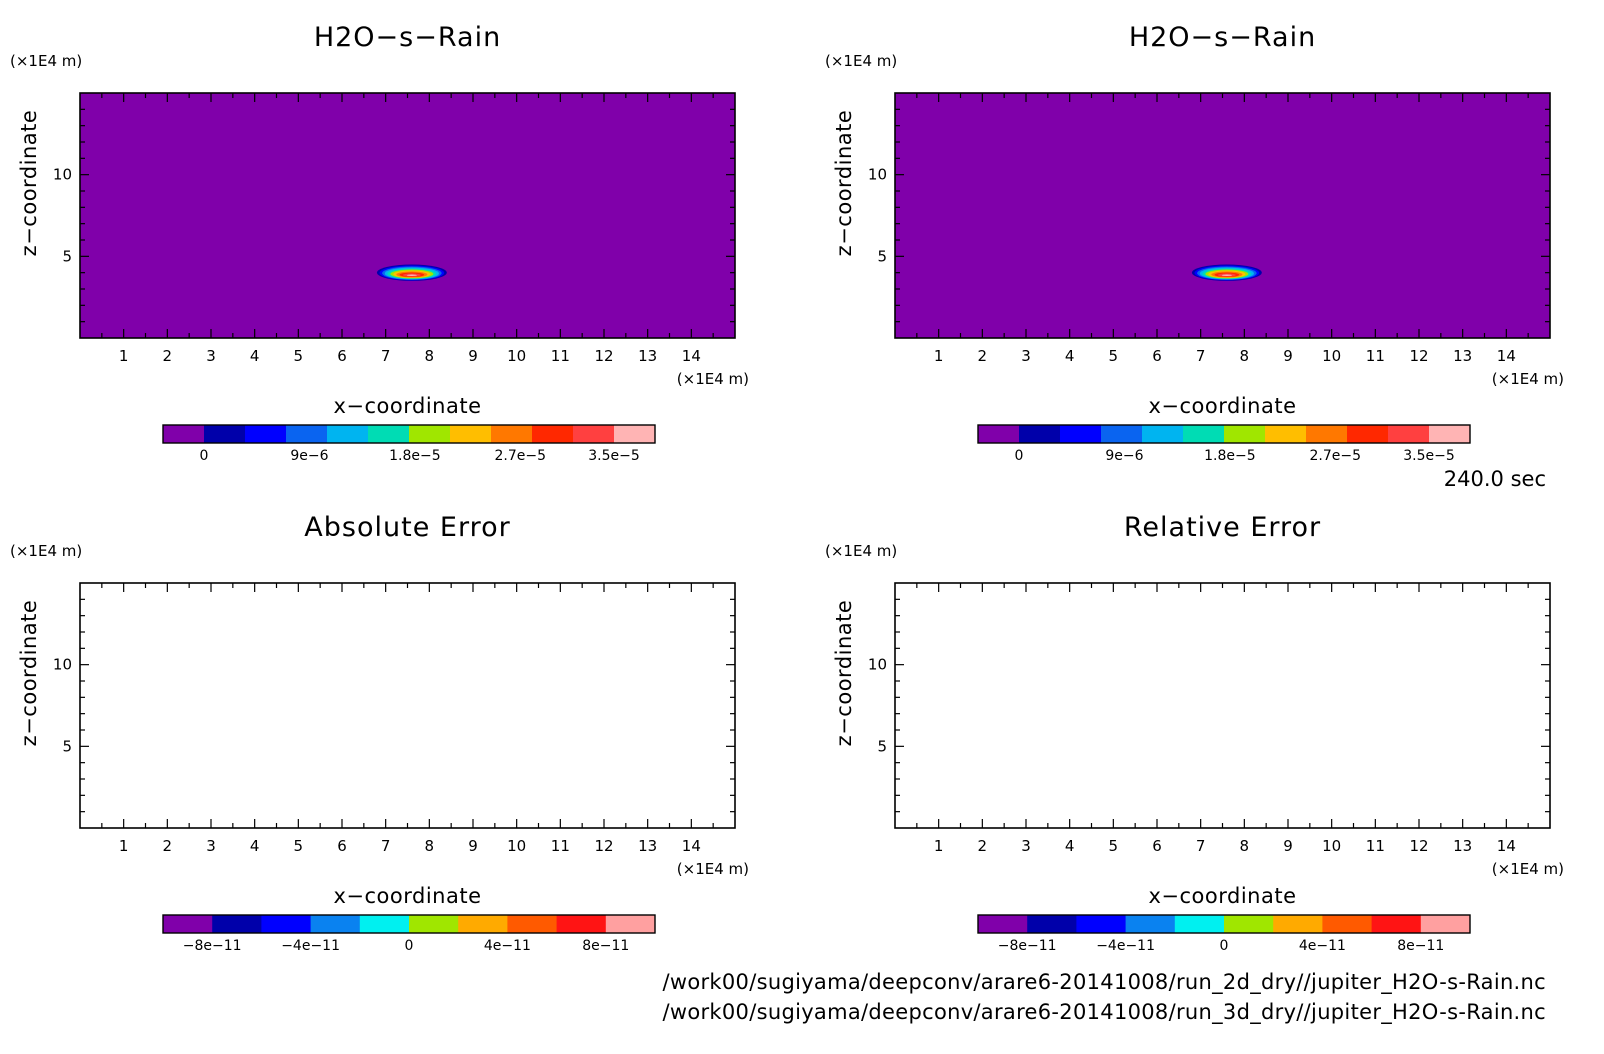 Image resolution: width=1604 pixels, height=1054 pixels. Describe the element at coordinates (1420, 946) in the screenshot. I see `colorbar-tick-label: 8e−11` at that location.